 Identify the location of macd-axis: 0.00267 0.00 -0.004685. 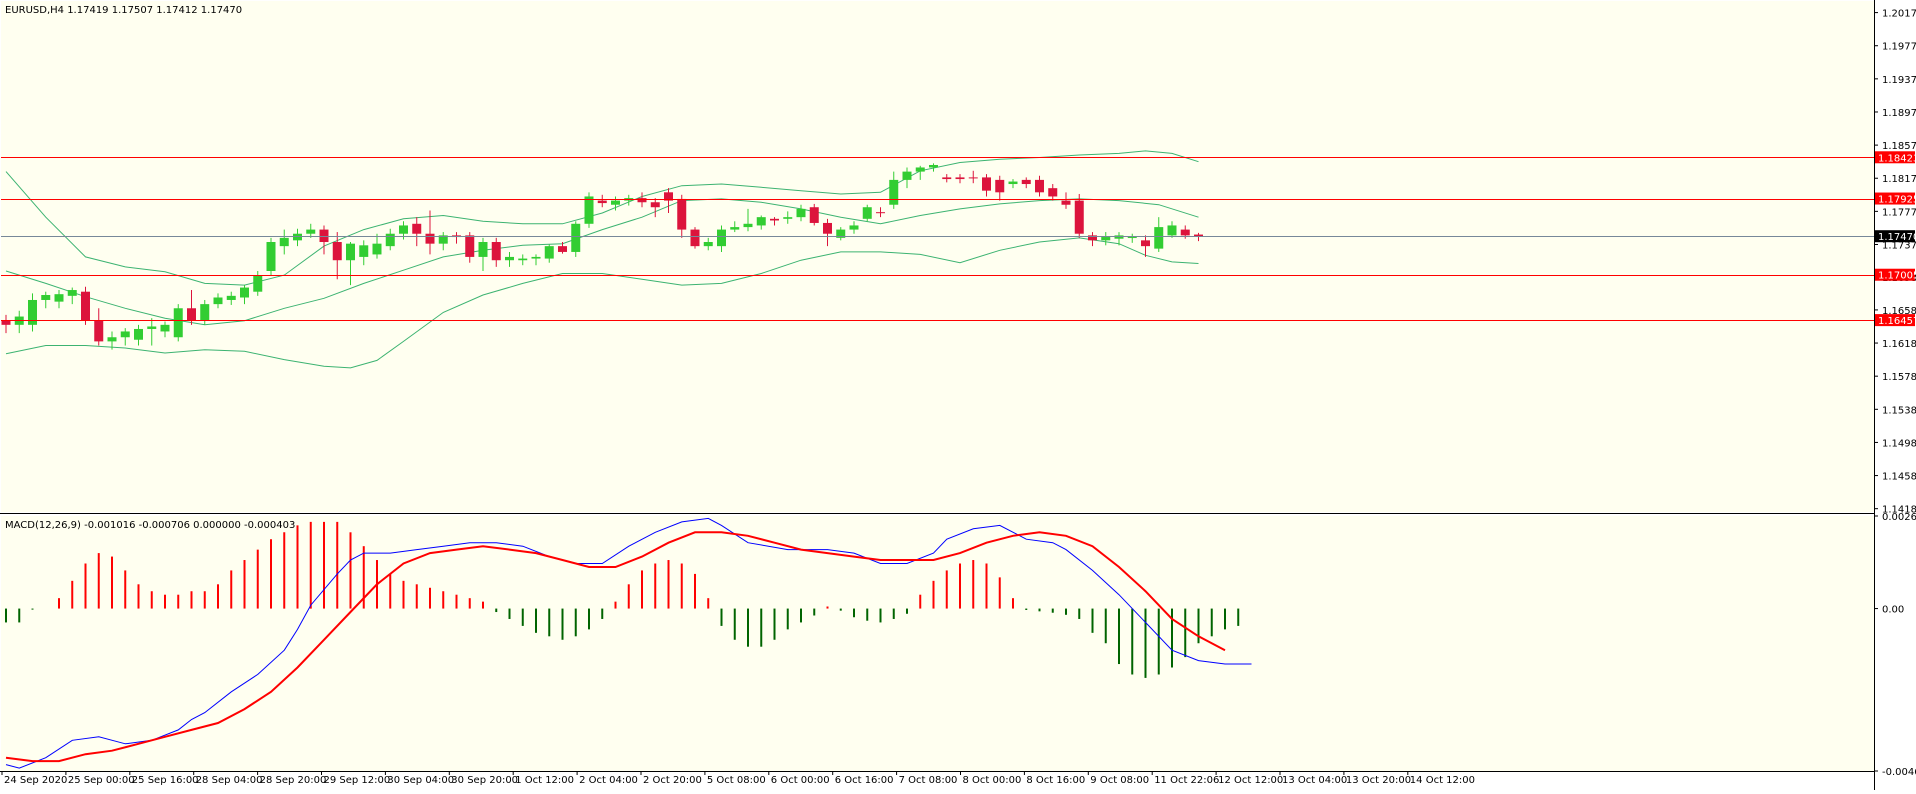
(1895, 645).